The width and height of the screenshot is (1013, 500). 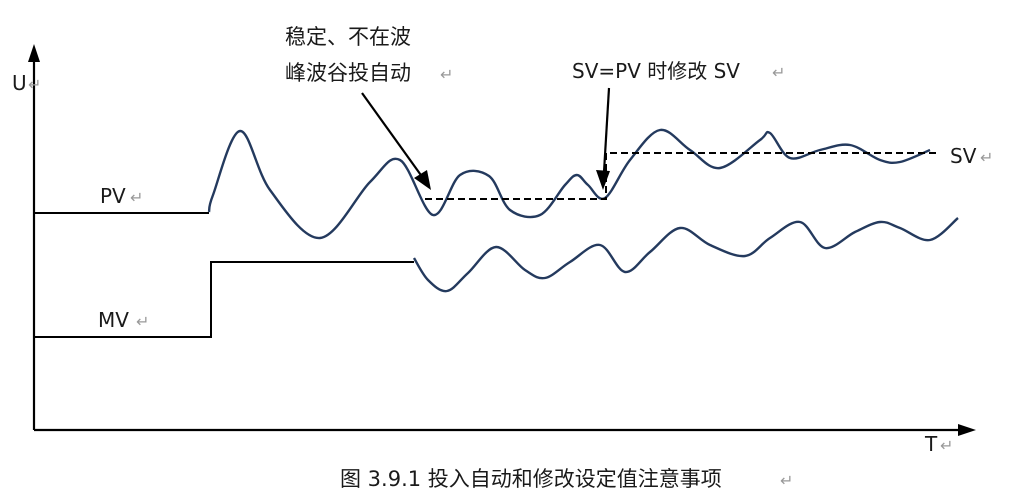 What do you see at coordinates (34, 84) in the screenshot?
I see `y-axis-label-return-mark: ↵` at bounding box center [34, 84].